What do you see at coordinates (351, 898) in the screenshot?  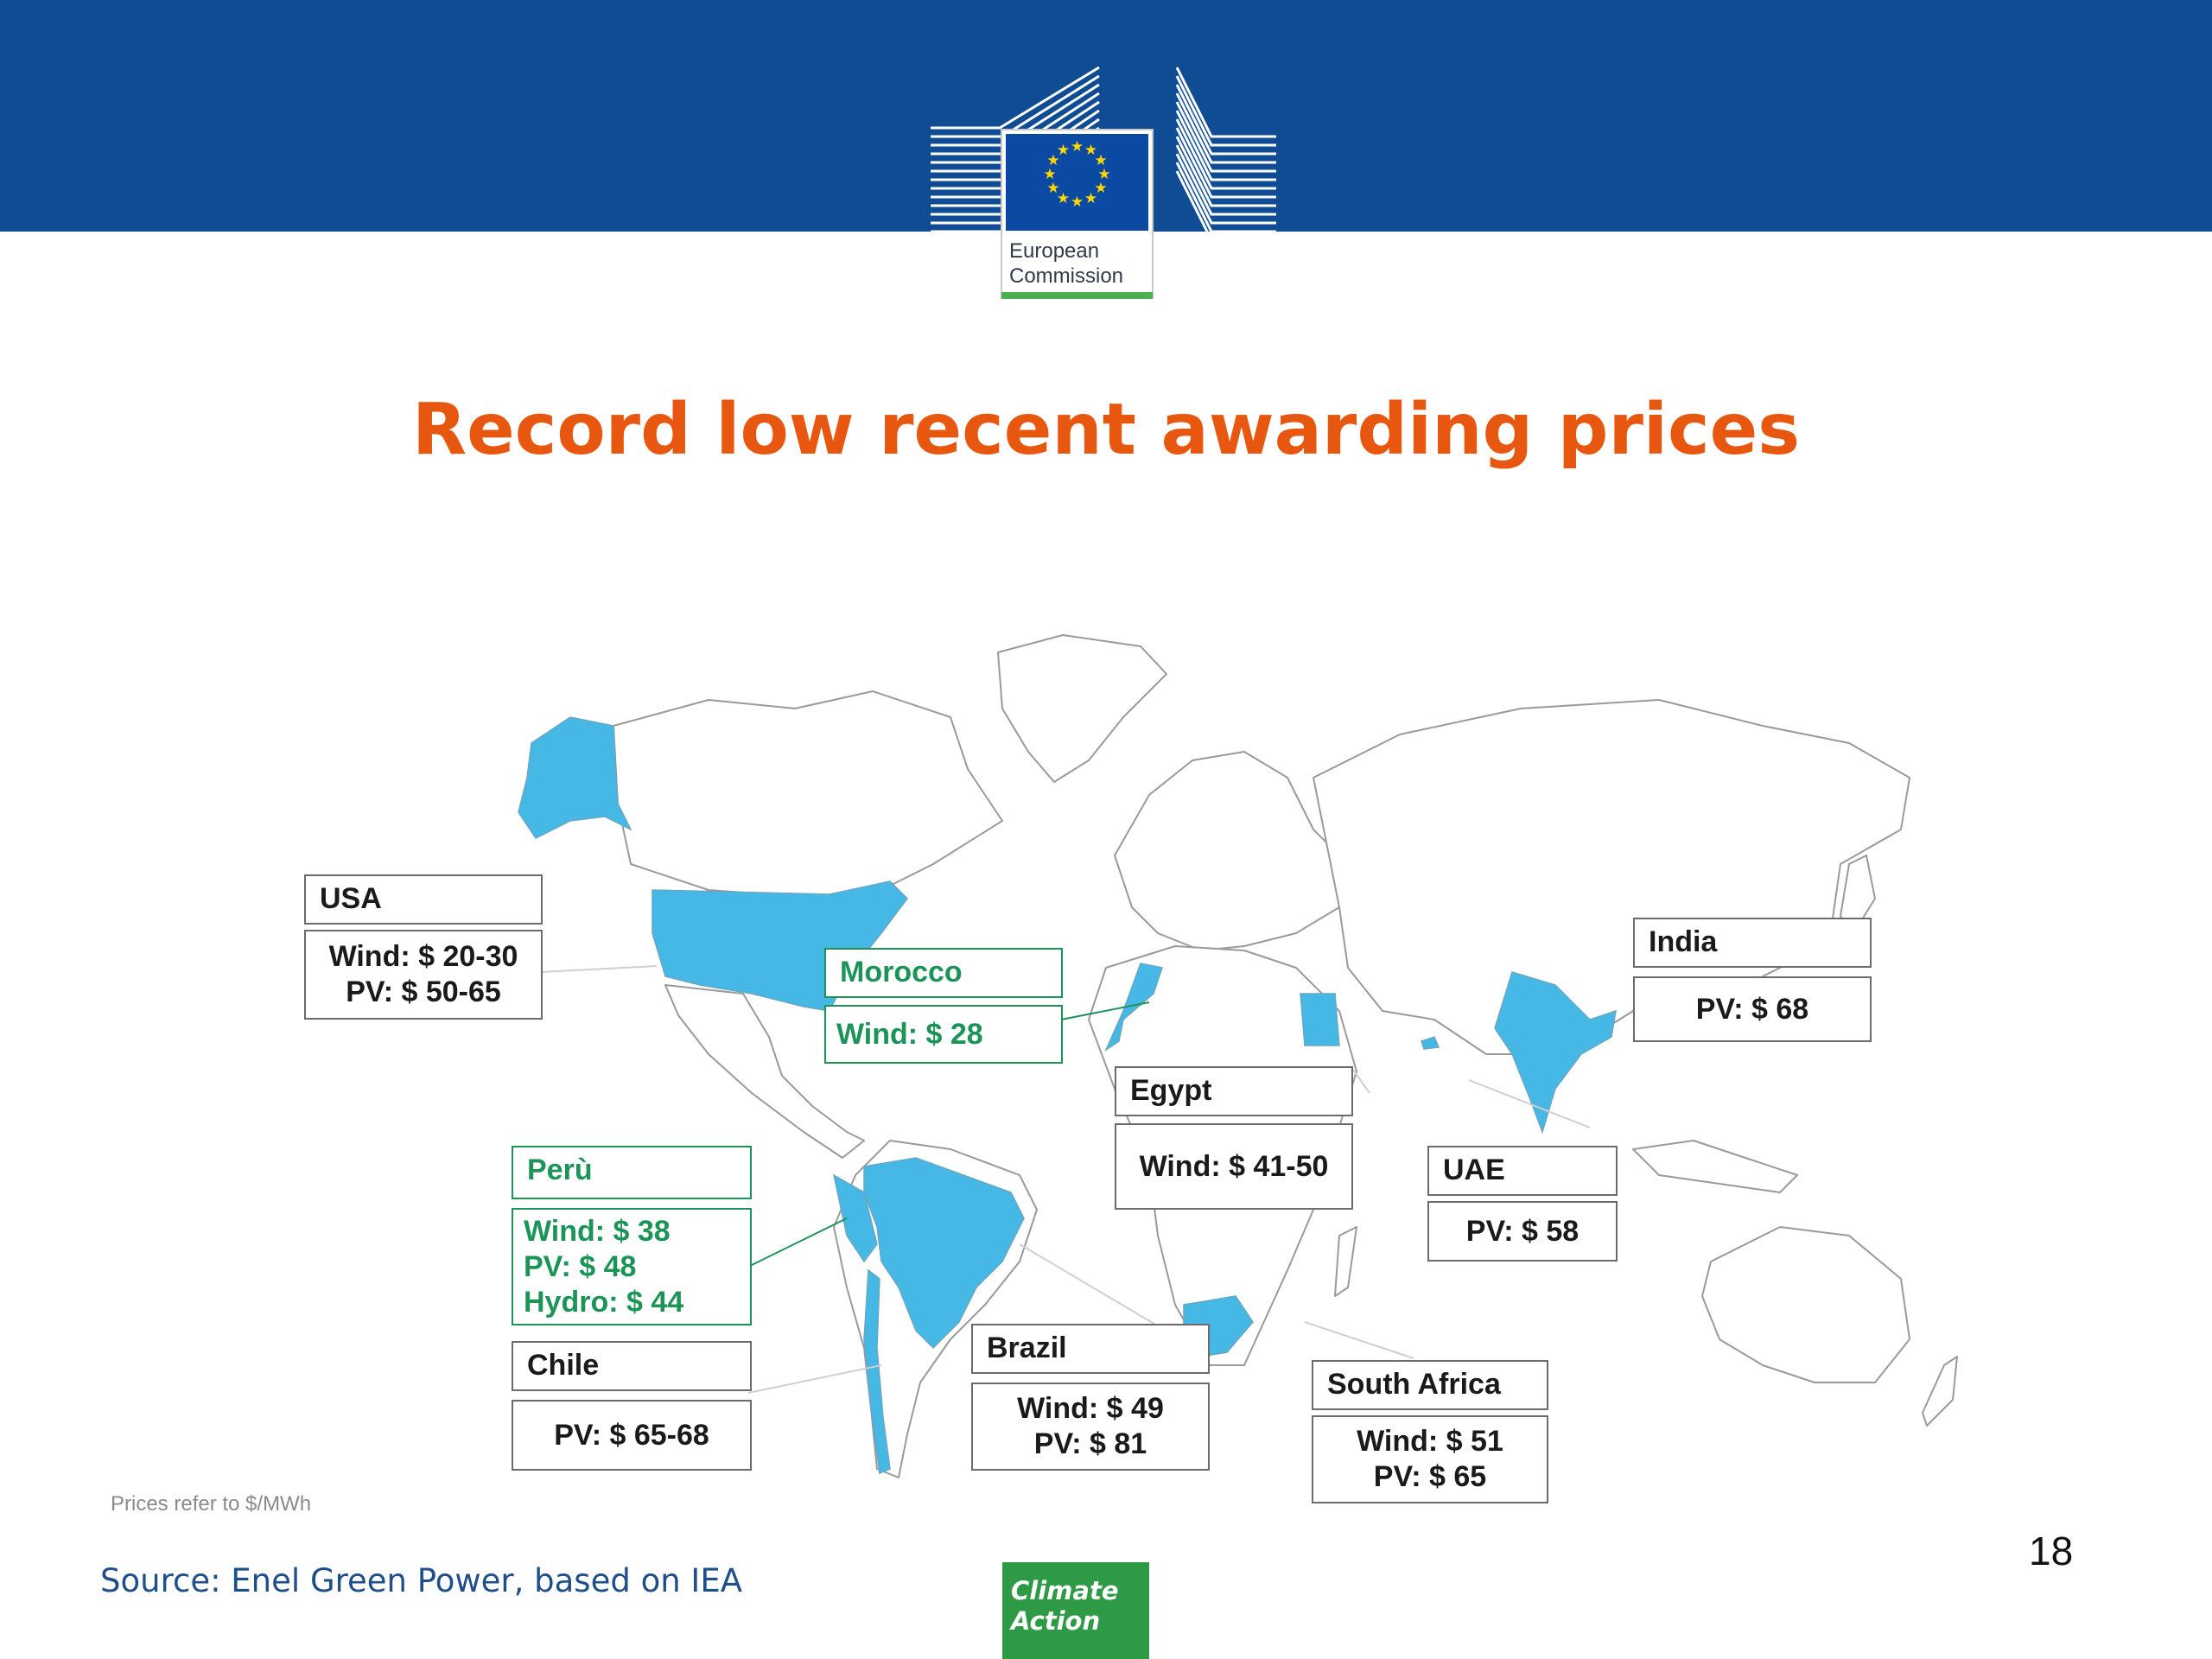 I see `country-name: USA` at bounding box center [351, 898].